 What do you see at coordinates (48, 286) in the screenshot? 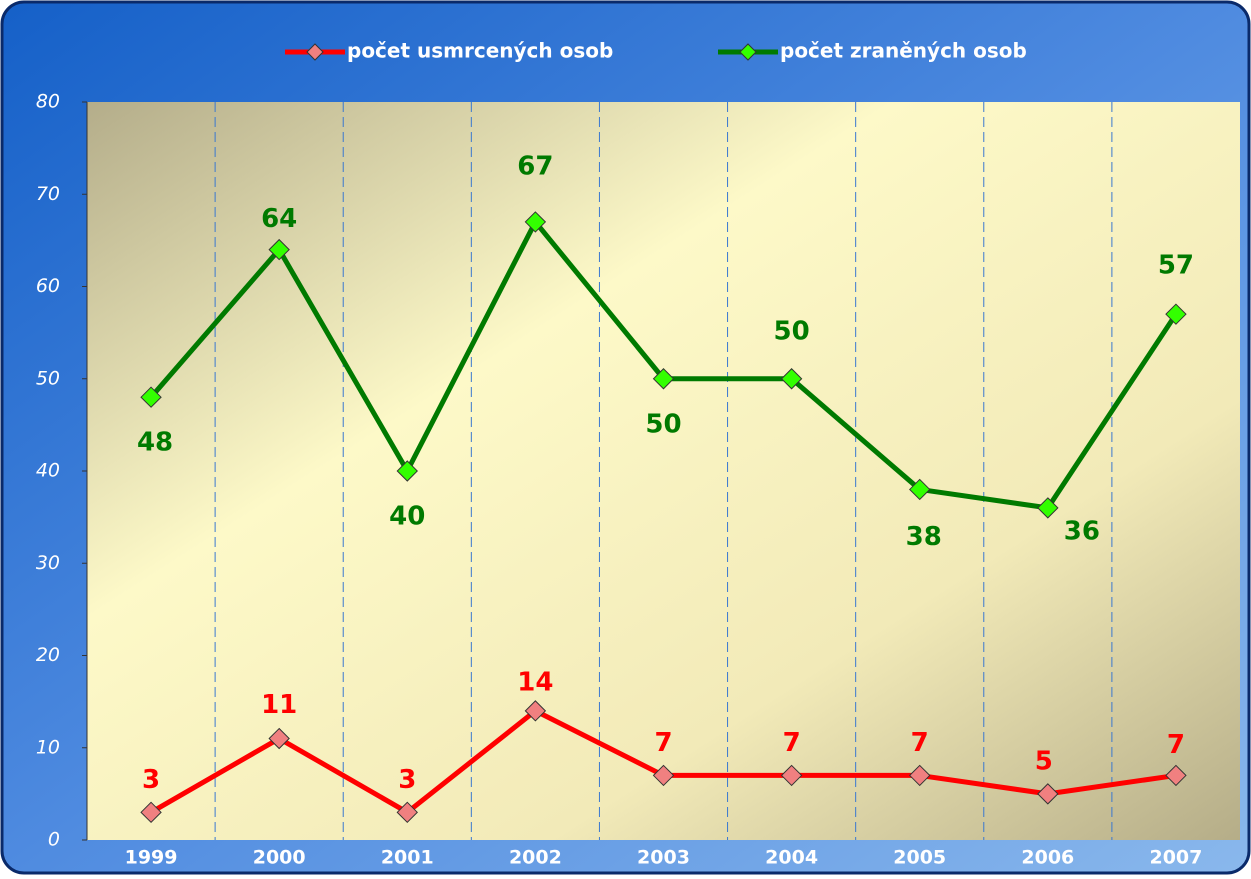
I see `y-tick-label: 60` at bounding box center [48, 286].